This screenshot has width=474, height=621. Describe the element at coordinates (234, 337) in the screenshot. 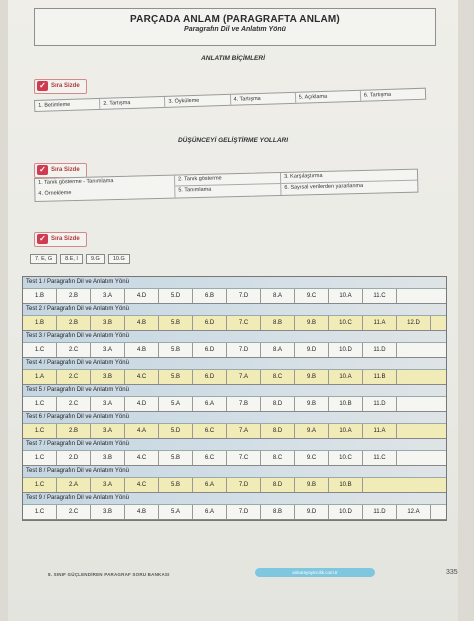

I see `test-title: Test 3 / Paragrafın Dil ve Anlatım Yönü` at that location.